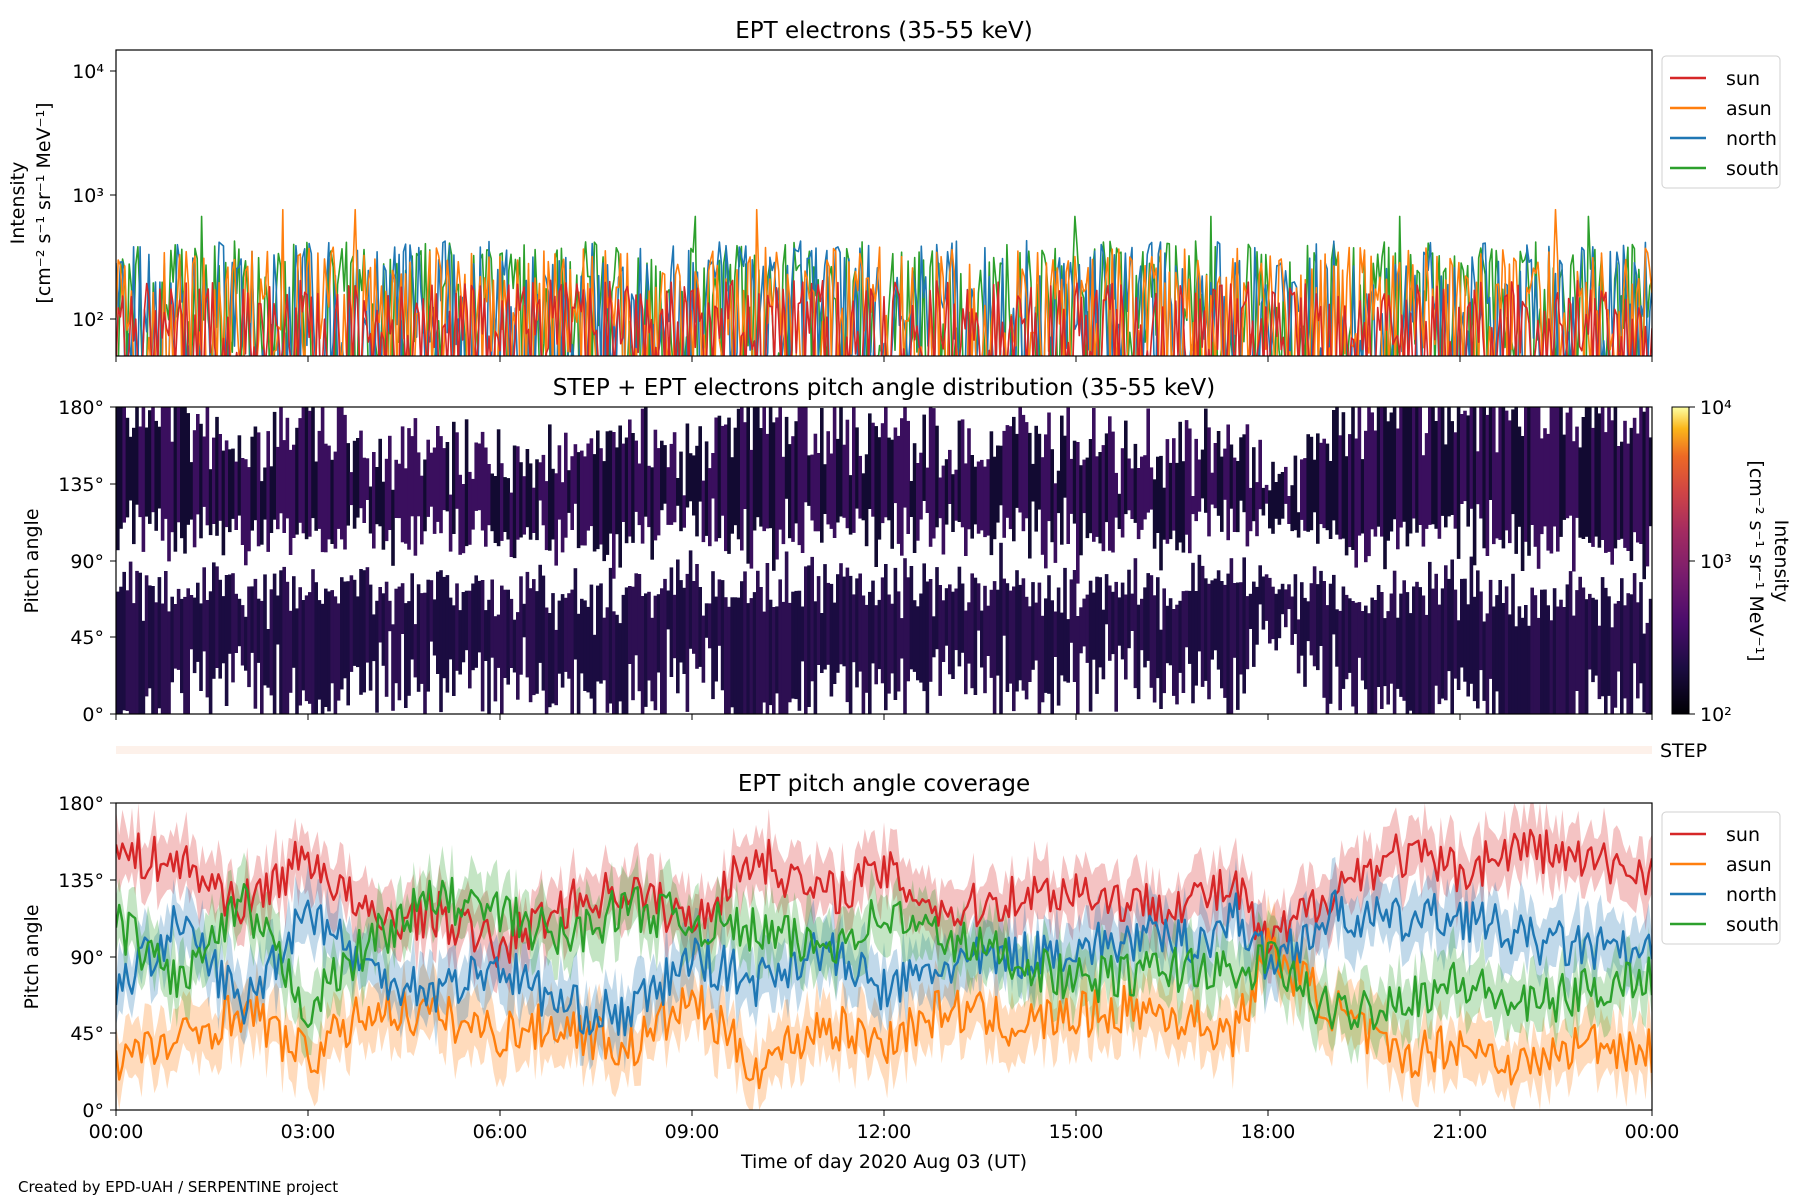 This screenshot has height=1204, width=1800. I want to click on colorbar-gradient, so click(1680, 560).